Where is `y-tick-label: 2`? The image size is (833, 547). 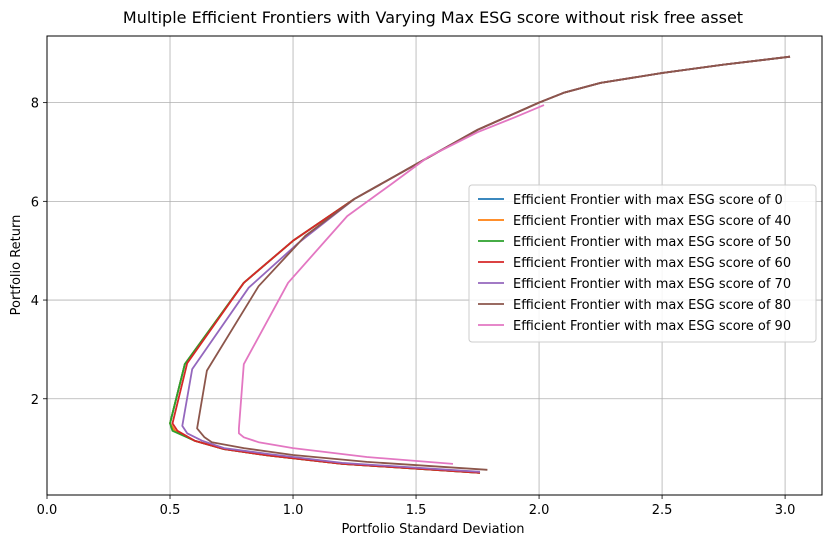
y-tick-label: 2 is located at coordinates (35, 400).